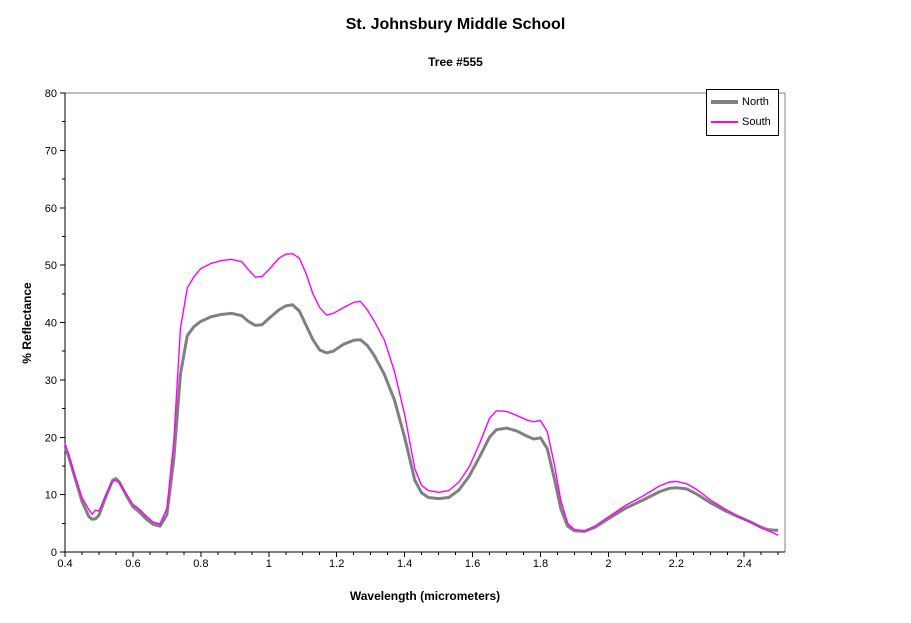 This screenshot has height=623, width=911. What do you see at coordinates (724, 122) in the screenshot?
I see `south-line-sample` at bounding box center [724, 122].